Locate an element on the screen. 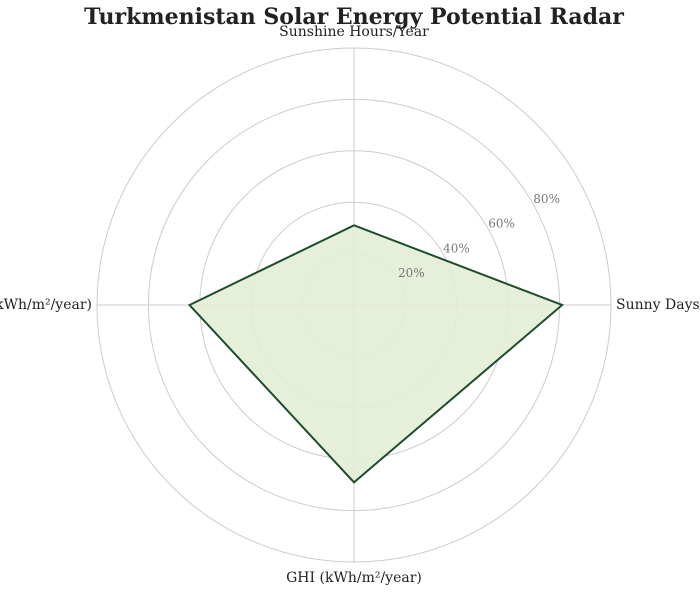 The width and height of the screenshot is (700, 597). axis-label: DNI (kWh/m²/year) is located at coordinates (46, 305).